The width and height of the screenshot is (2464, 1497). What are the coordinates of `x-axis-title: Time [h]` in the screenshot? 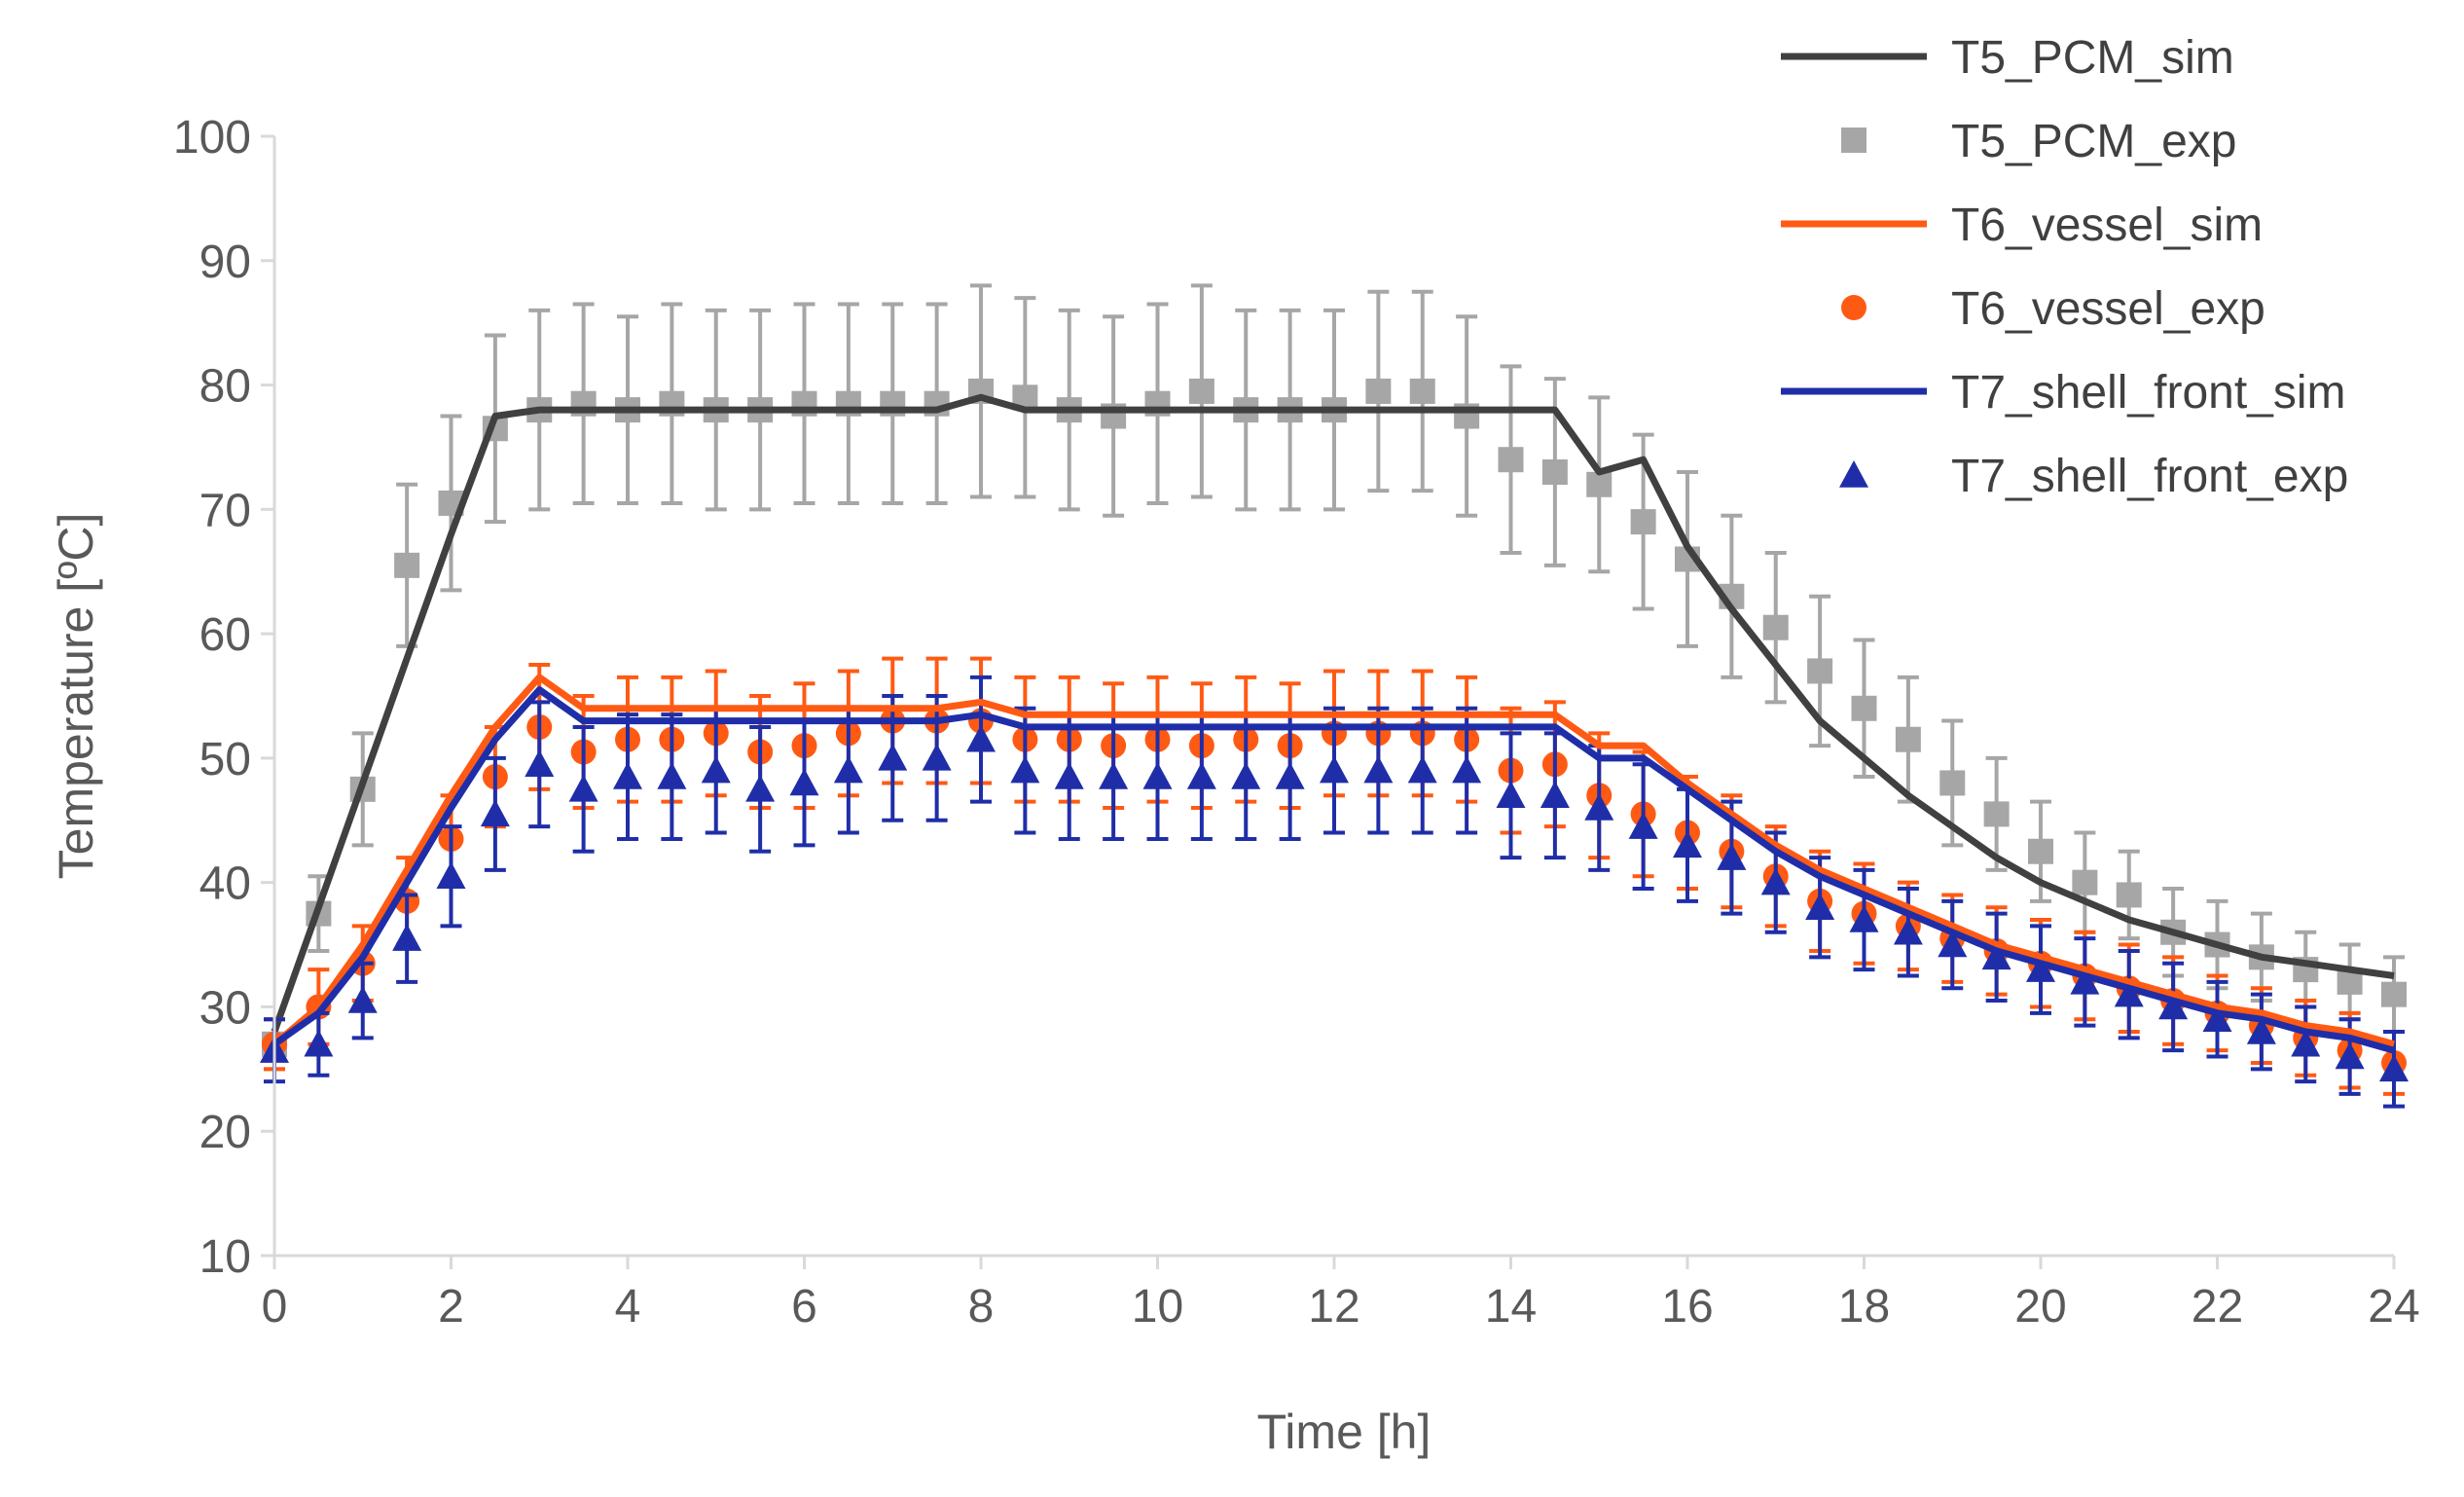 It's located at (1344, 1432).